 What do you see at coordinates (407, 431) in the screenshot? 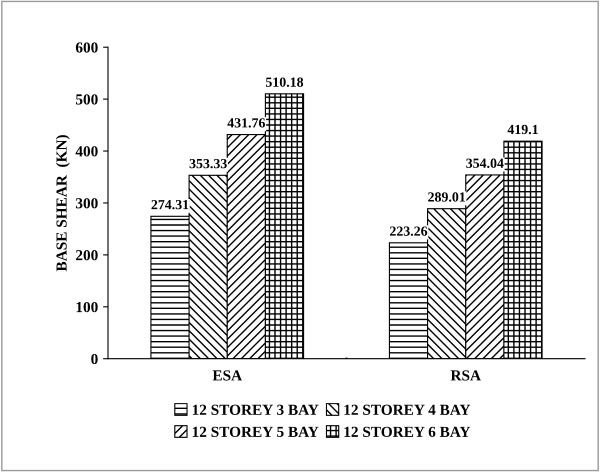
I see `legend-label: 12 STOREY 6 BAY` at bounding box center [407, 431].